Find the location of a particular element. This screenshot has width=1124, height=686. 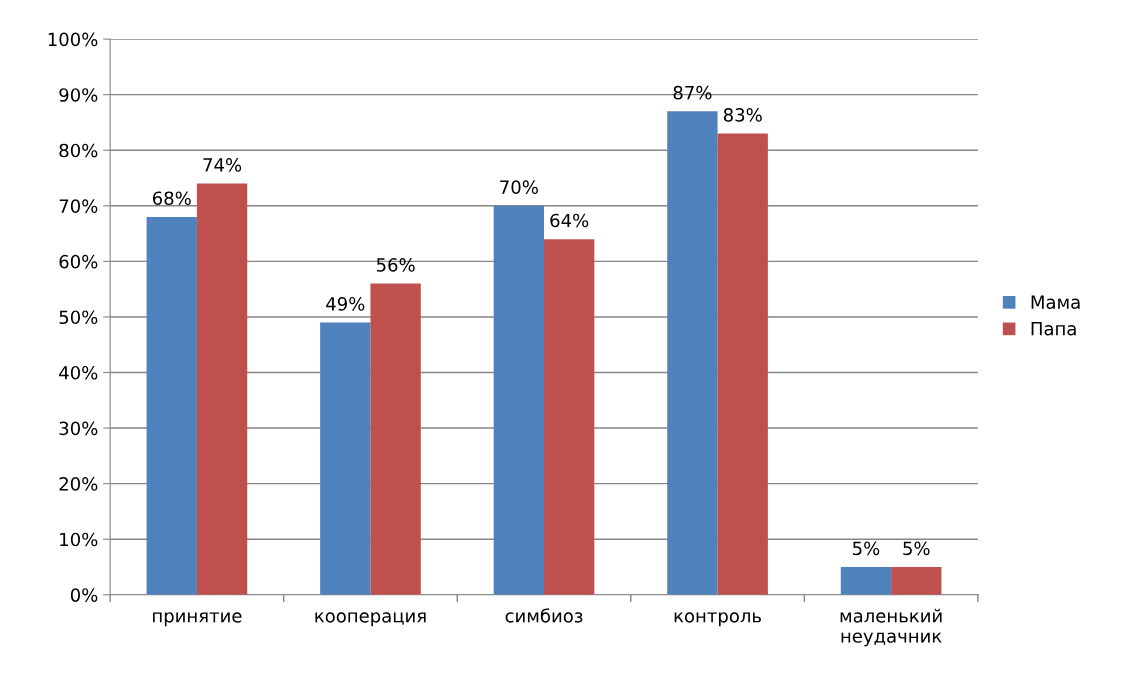

y-tick-label: 10% is located at coordinates (79, 539).